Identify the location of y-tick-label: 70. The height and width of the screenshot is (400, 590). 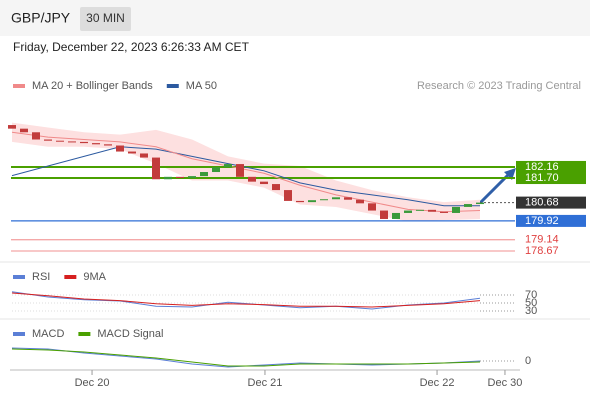
(531, 295).